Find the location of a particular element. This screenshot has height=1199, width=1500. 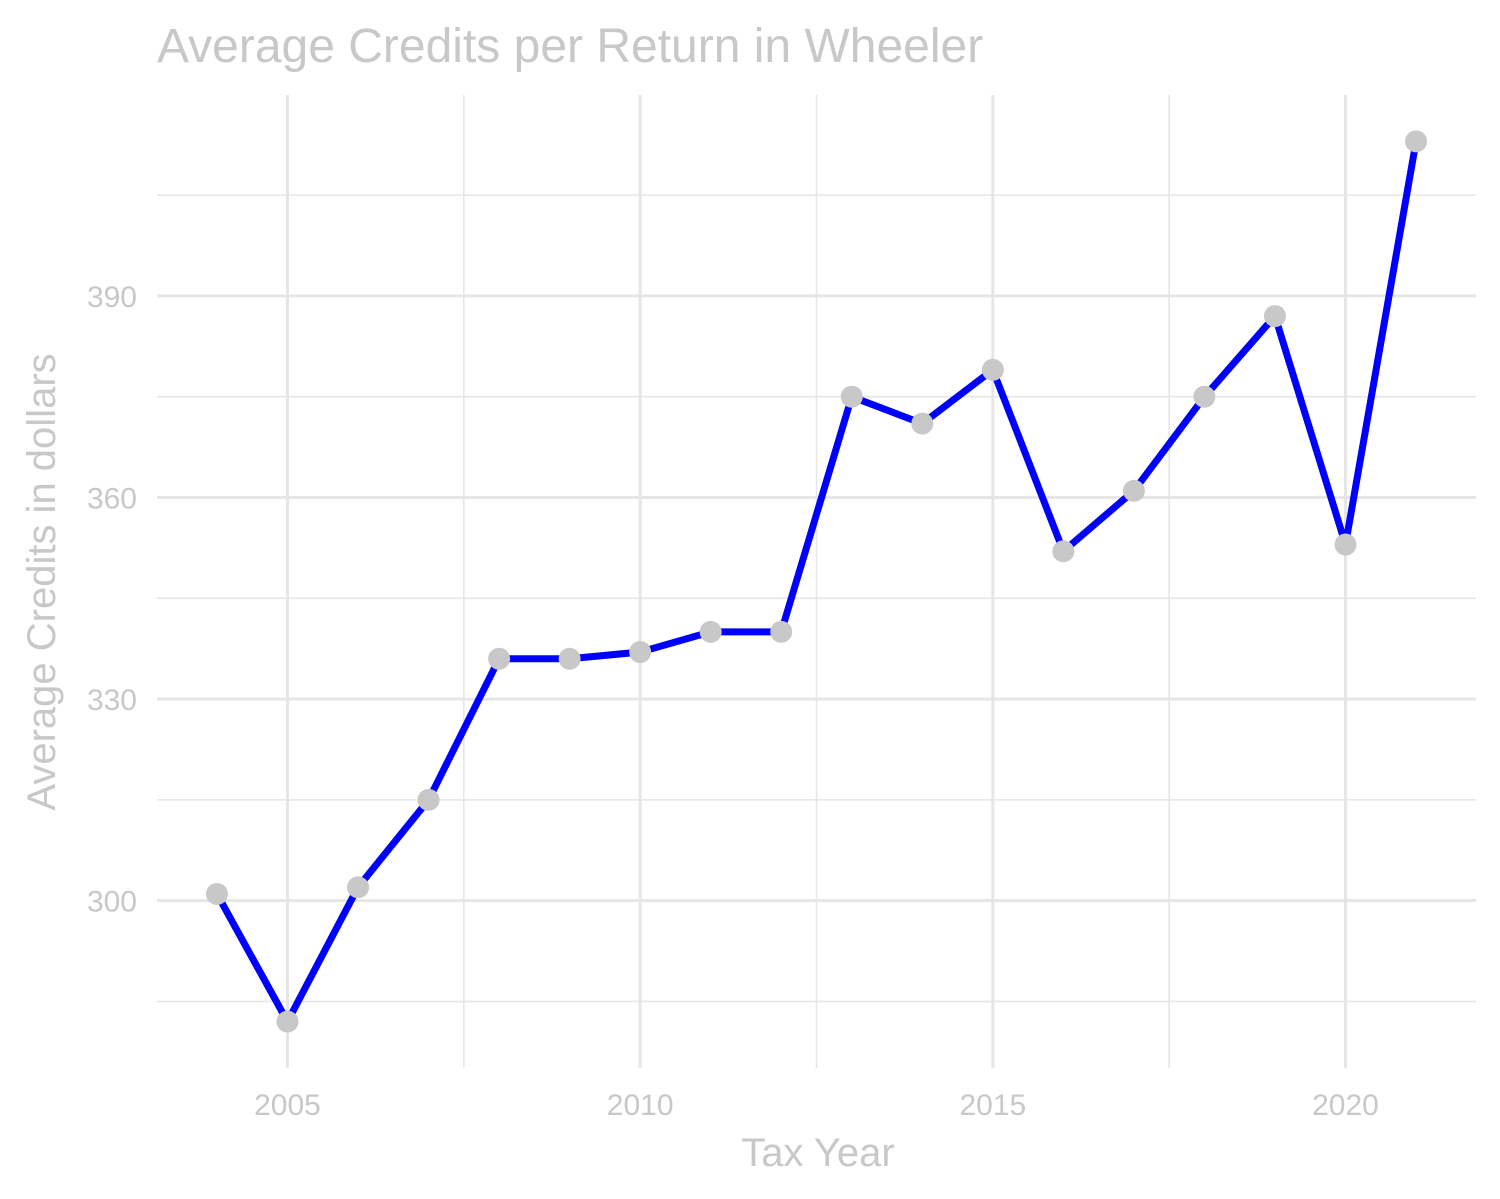

y-tick-label: 360 is located at coordinates (112, 499).